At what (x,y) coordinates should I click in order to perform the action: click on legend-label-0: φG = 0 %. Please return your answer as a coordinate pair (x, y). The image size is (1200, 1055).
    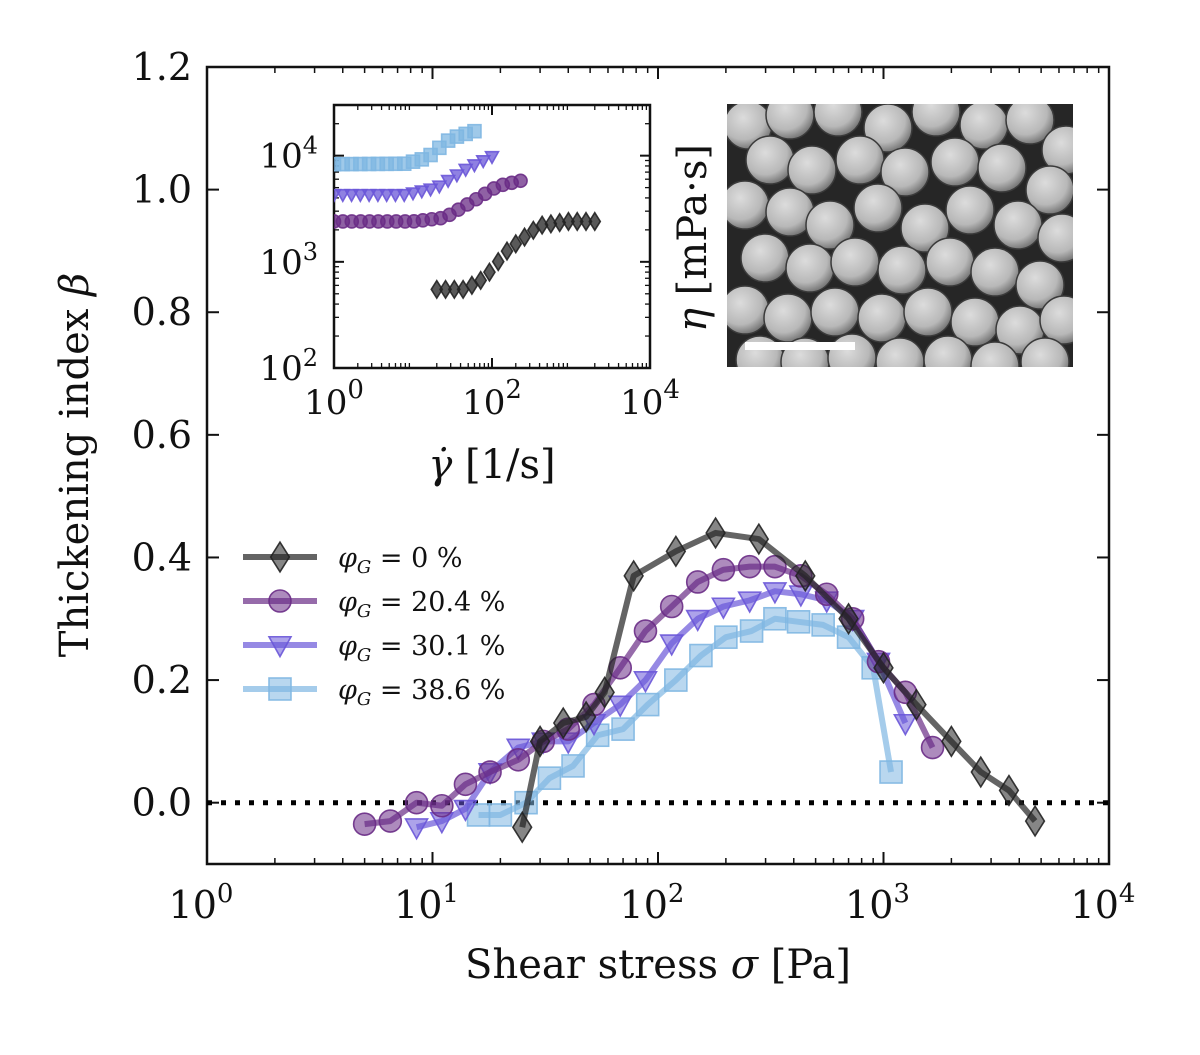
    Looking at the image, I should click on (400, 560).